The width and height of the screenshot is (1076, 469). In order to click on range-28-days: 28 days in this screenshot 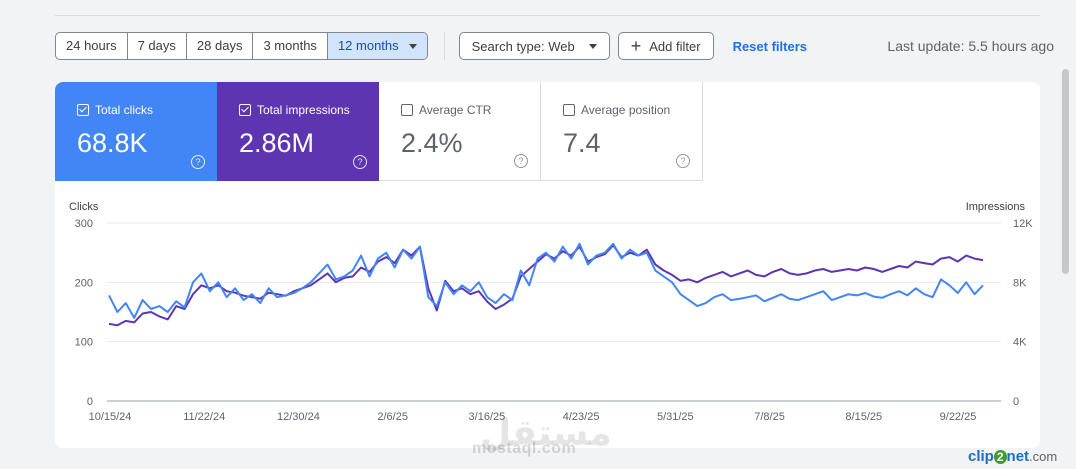, I will do `click(220, 46)`.